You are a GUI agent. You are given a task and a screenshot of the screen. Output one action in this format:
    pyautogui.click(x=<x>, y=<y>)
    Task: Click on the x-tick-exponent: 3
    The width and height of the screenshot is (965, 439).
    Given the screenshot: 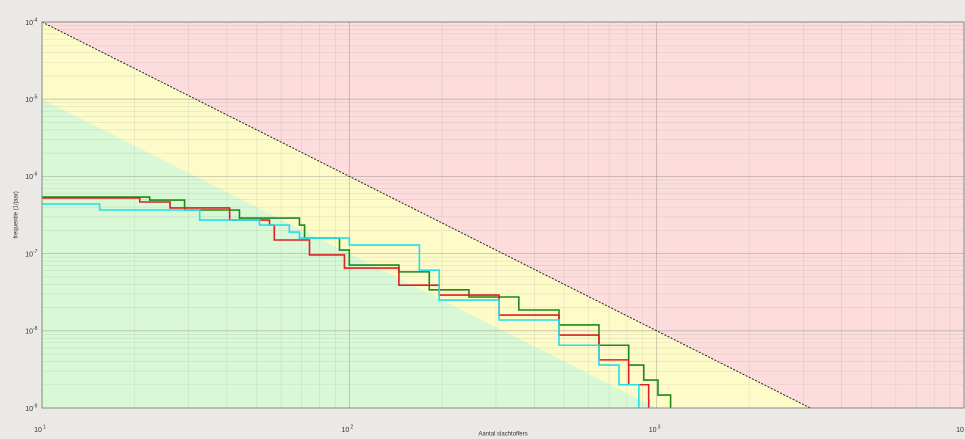 What is the action you would take?
    pyautogui.click(x=659, y=427)
    